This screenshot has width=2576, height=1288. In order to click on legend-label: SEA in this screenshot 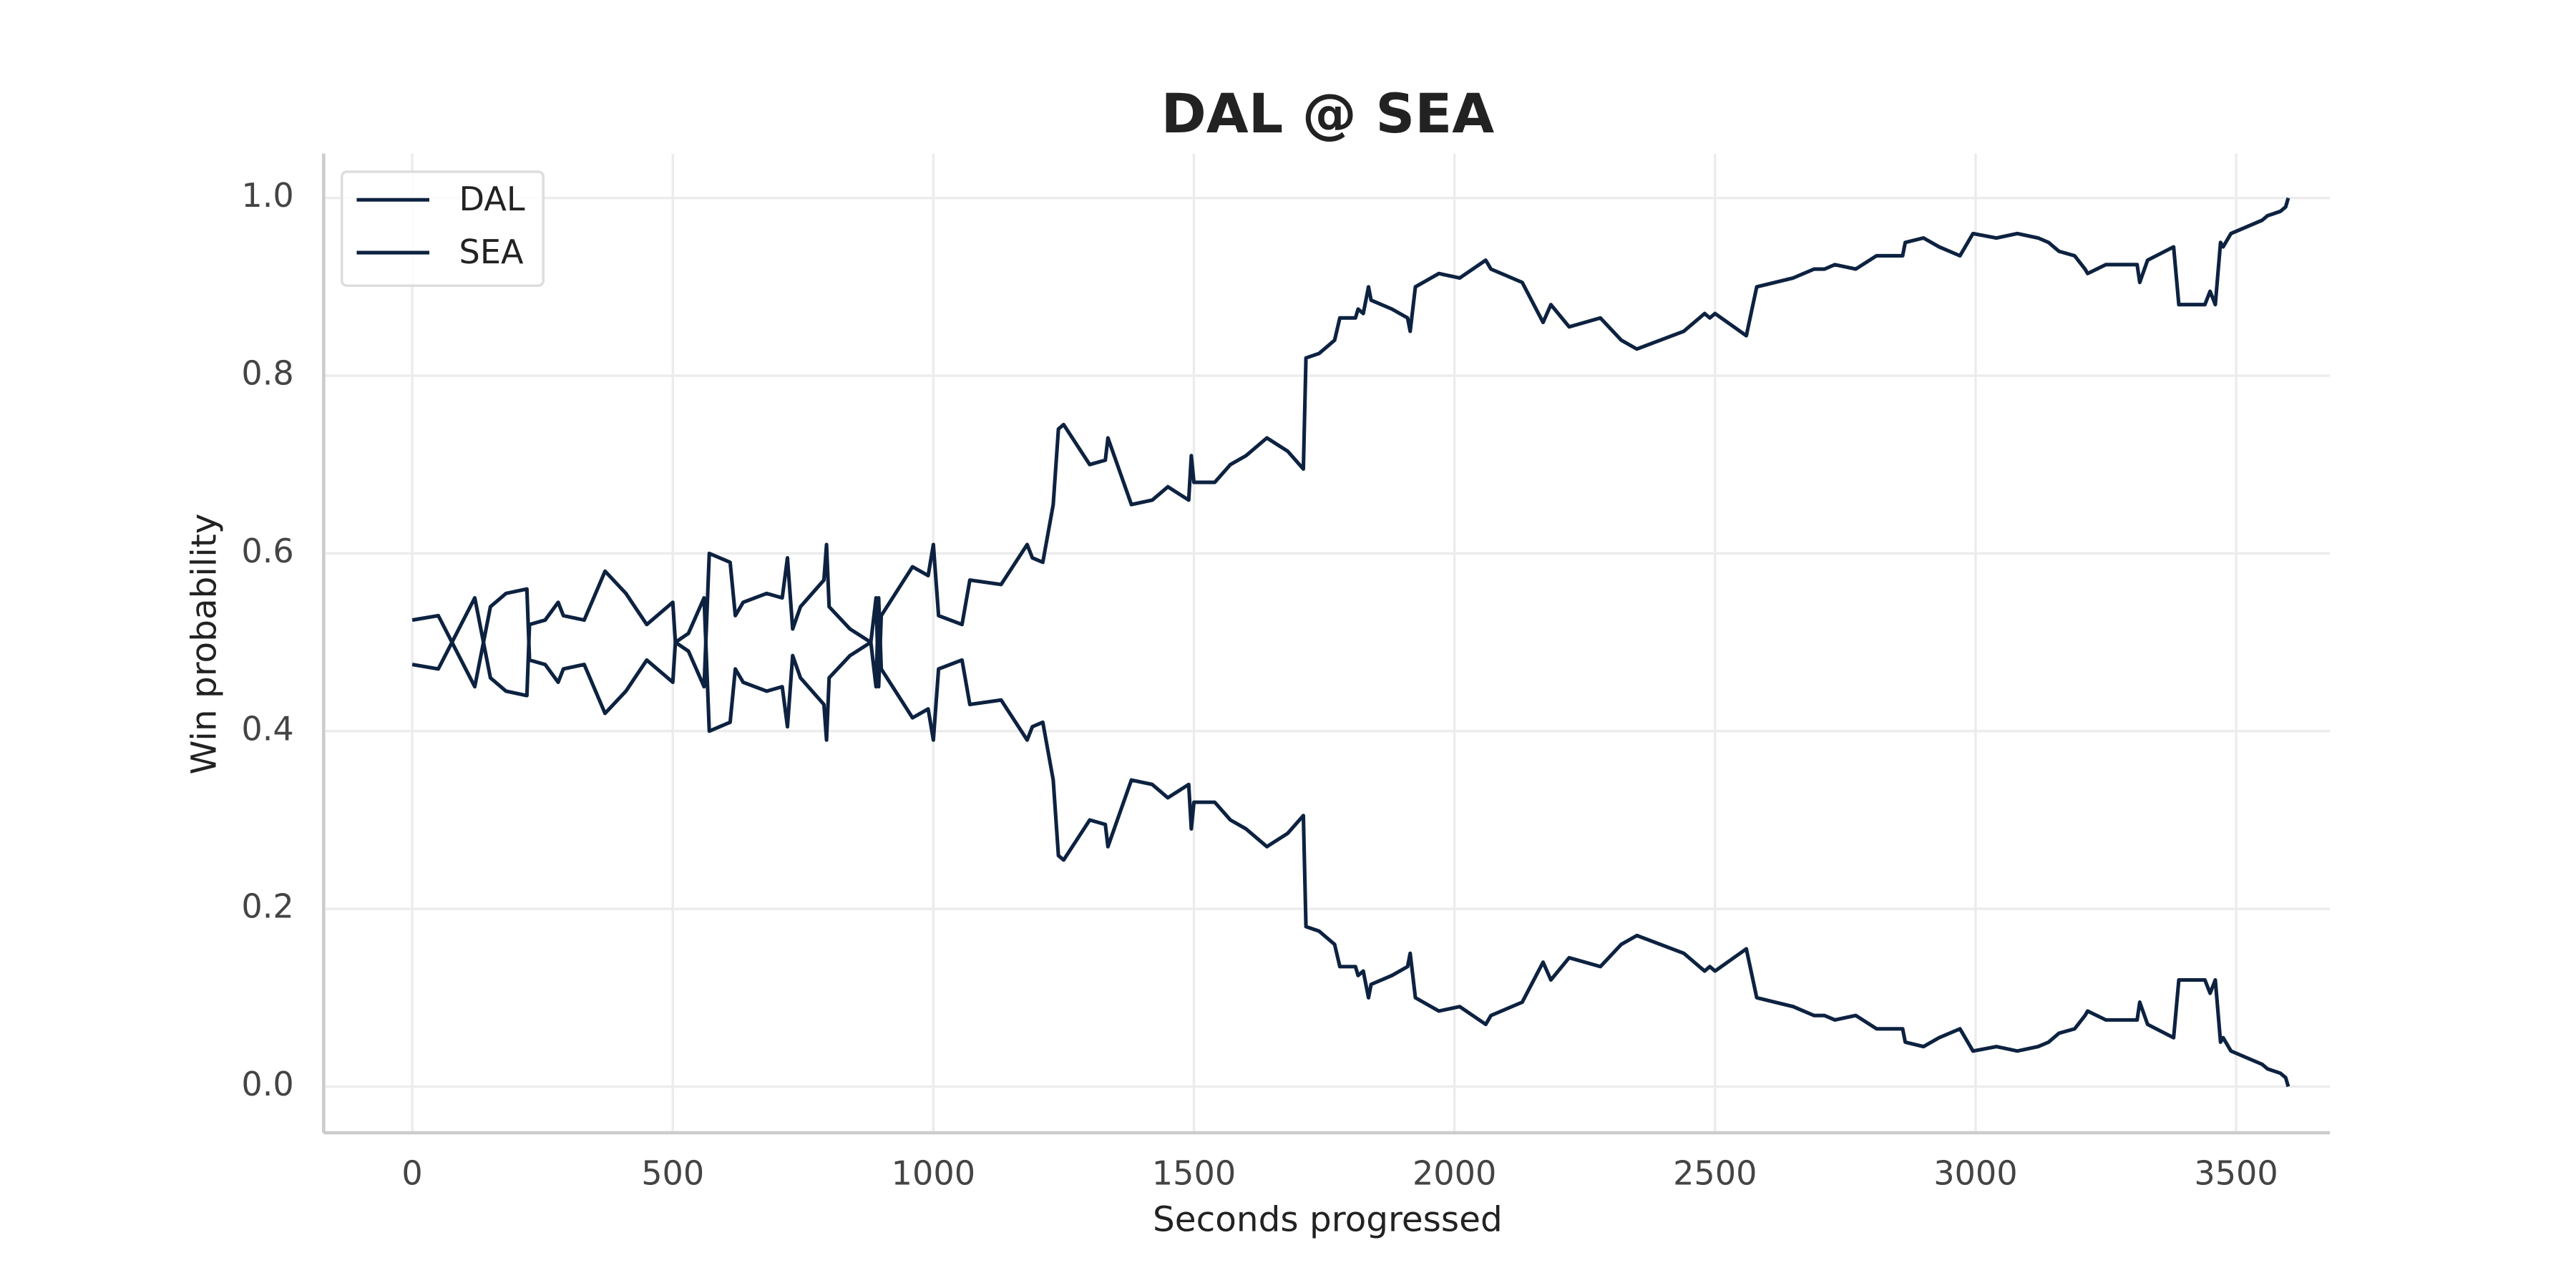, I will do `click(491, 252)`.